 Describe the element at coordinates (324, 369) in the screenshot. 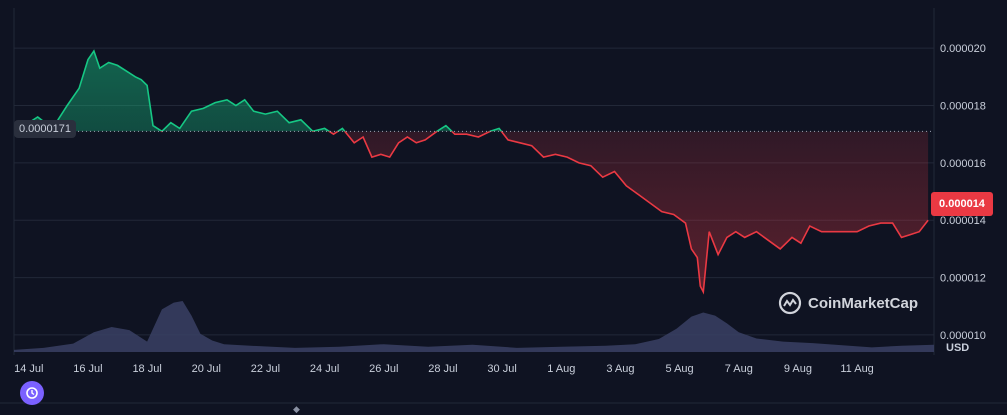

I see `x-tick-label: 24 Jul` at that location.